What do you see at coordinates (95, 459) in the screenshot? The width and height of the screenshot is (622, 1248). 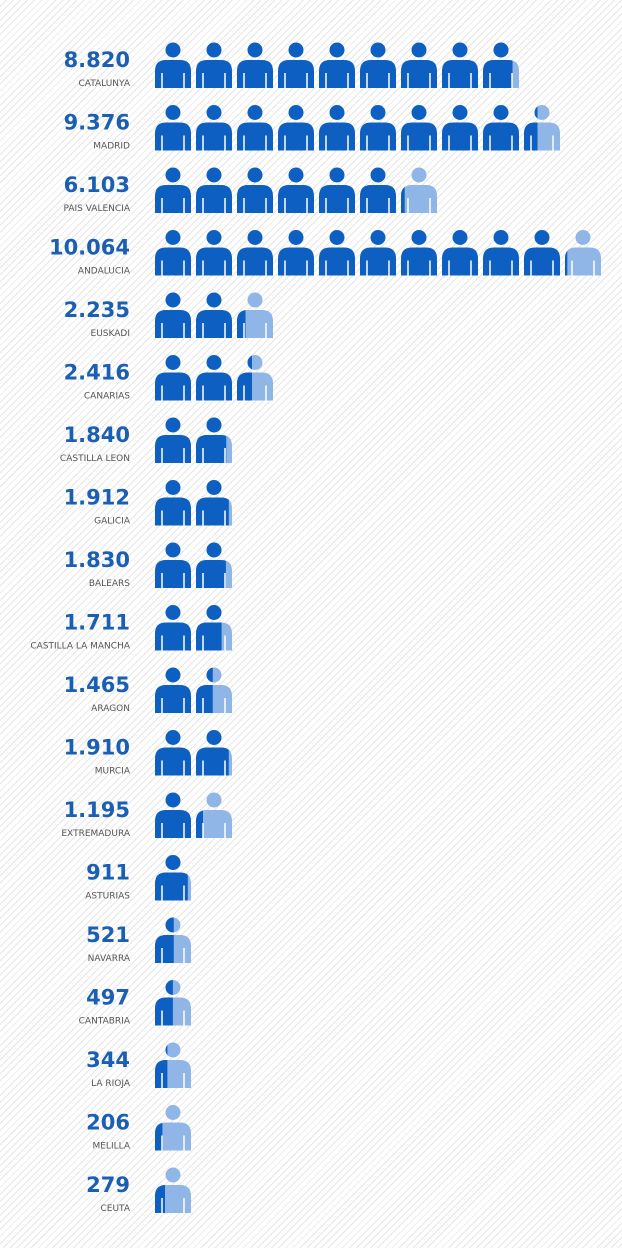 I see `category-label: CASTILLA LEON` at bounding box center [95, 459].